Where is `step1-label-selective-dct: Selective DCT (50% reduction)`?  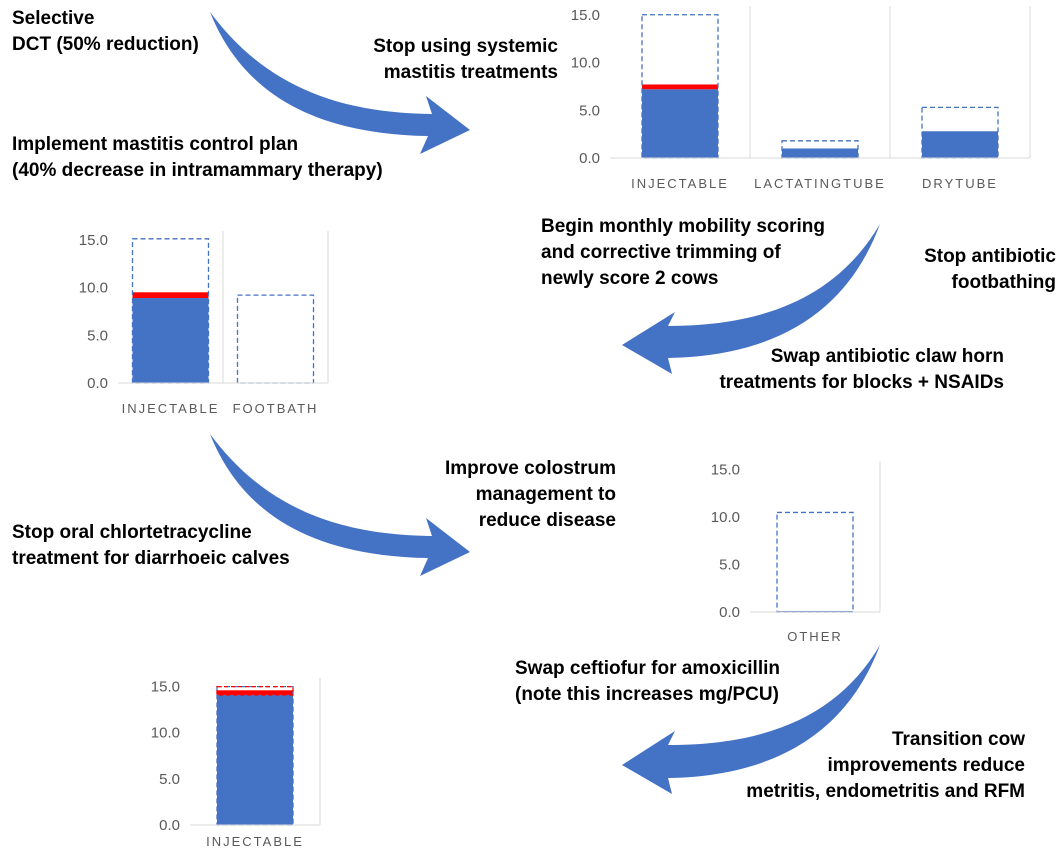
step1-label-selective-dct: Selective DCT (50% reduction) is located at coordinates (105, 32).